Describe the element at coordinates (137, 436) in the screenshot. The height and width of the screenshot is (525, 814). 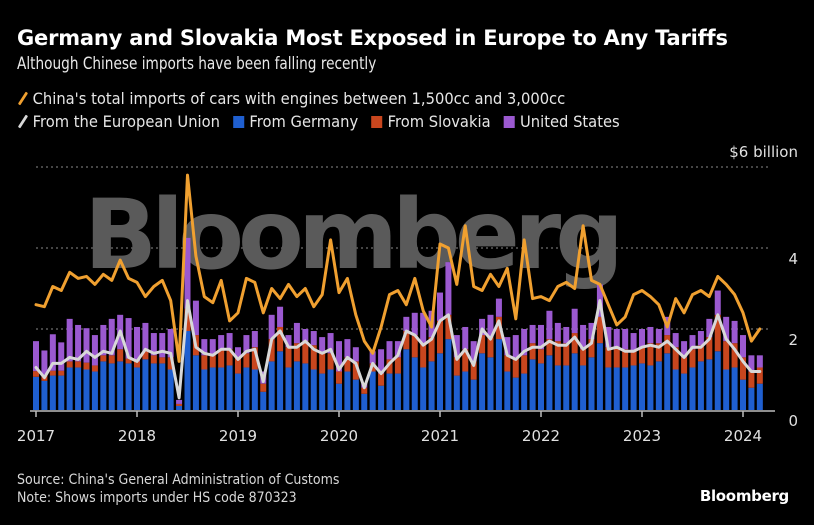
I see `x-tick-label: 2018` at that location.